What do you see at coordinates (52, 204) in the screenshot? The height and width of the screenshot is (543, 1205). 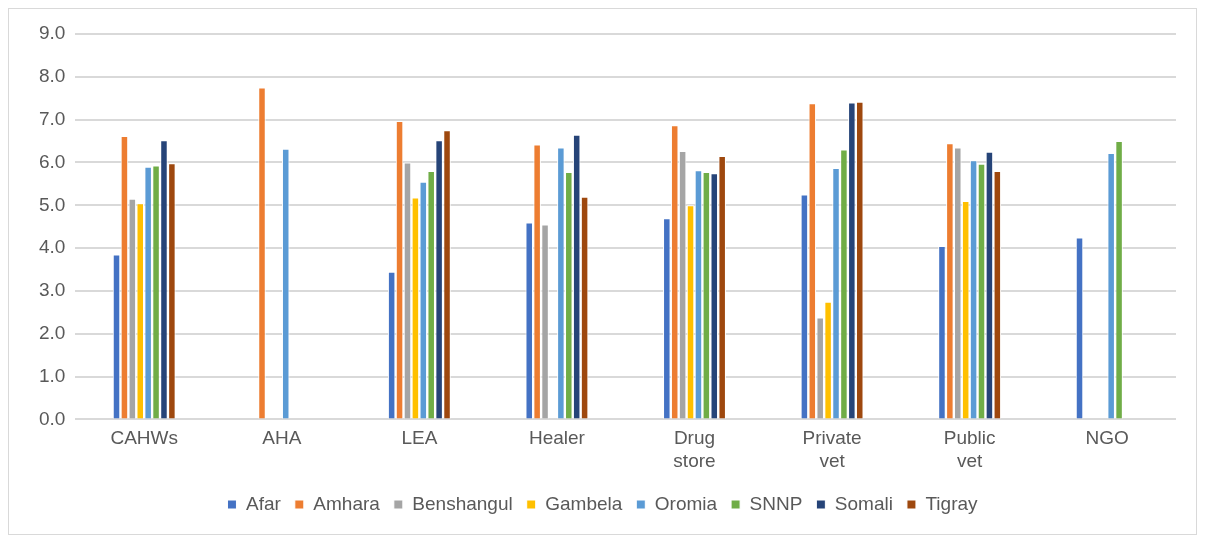 I see `y-tick-label: 5.0` at bounding box center [52, 204].